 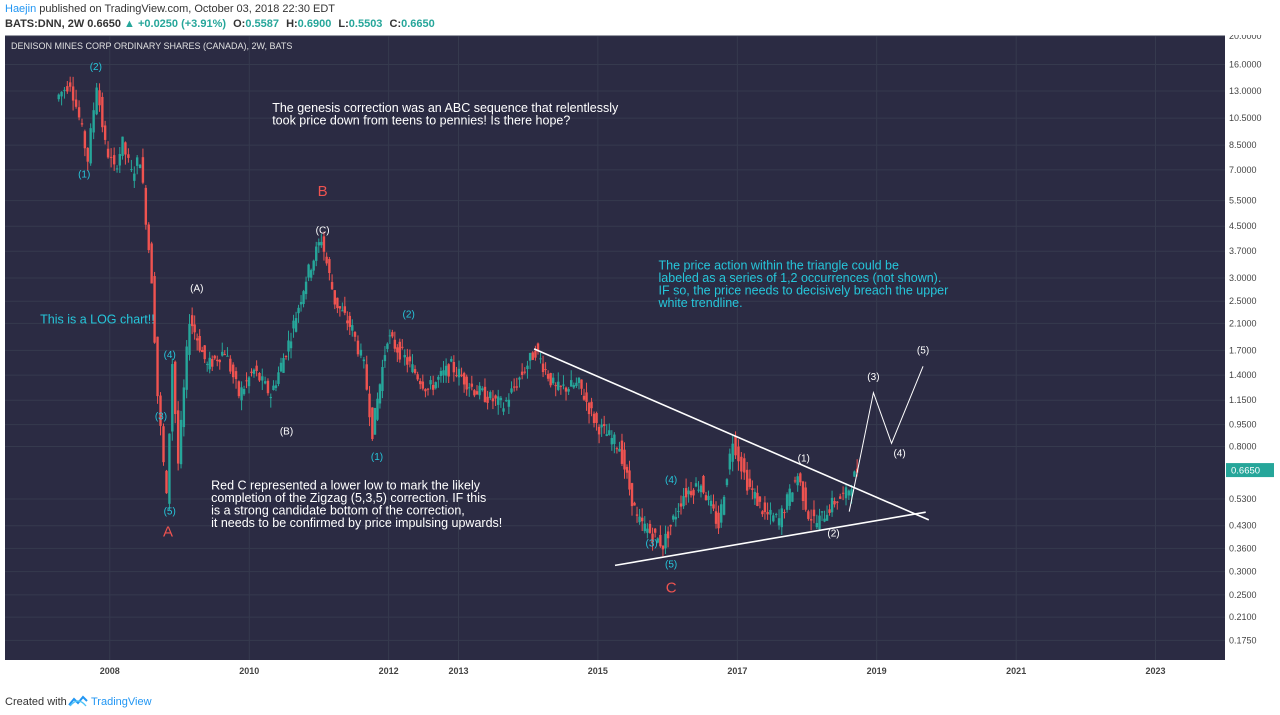 What do you see at coordinates (343, 24) in the screenshot?
I see `low-label: L:` at bounding box center [343, 24].